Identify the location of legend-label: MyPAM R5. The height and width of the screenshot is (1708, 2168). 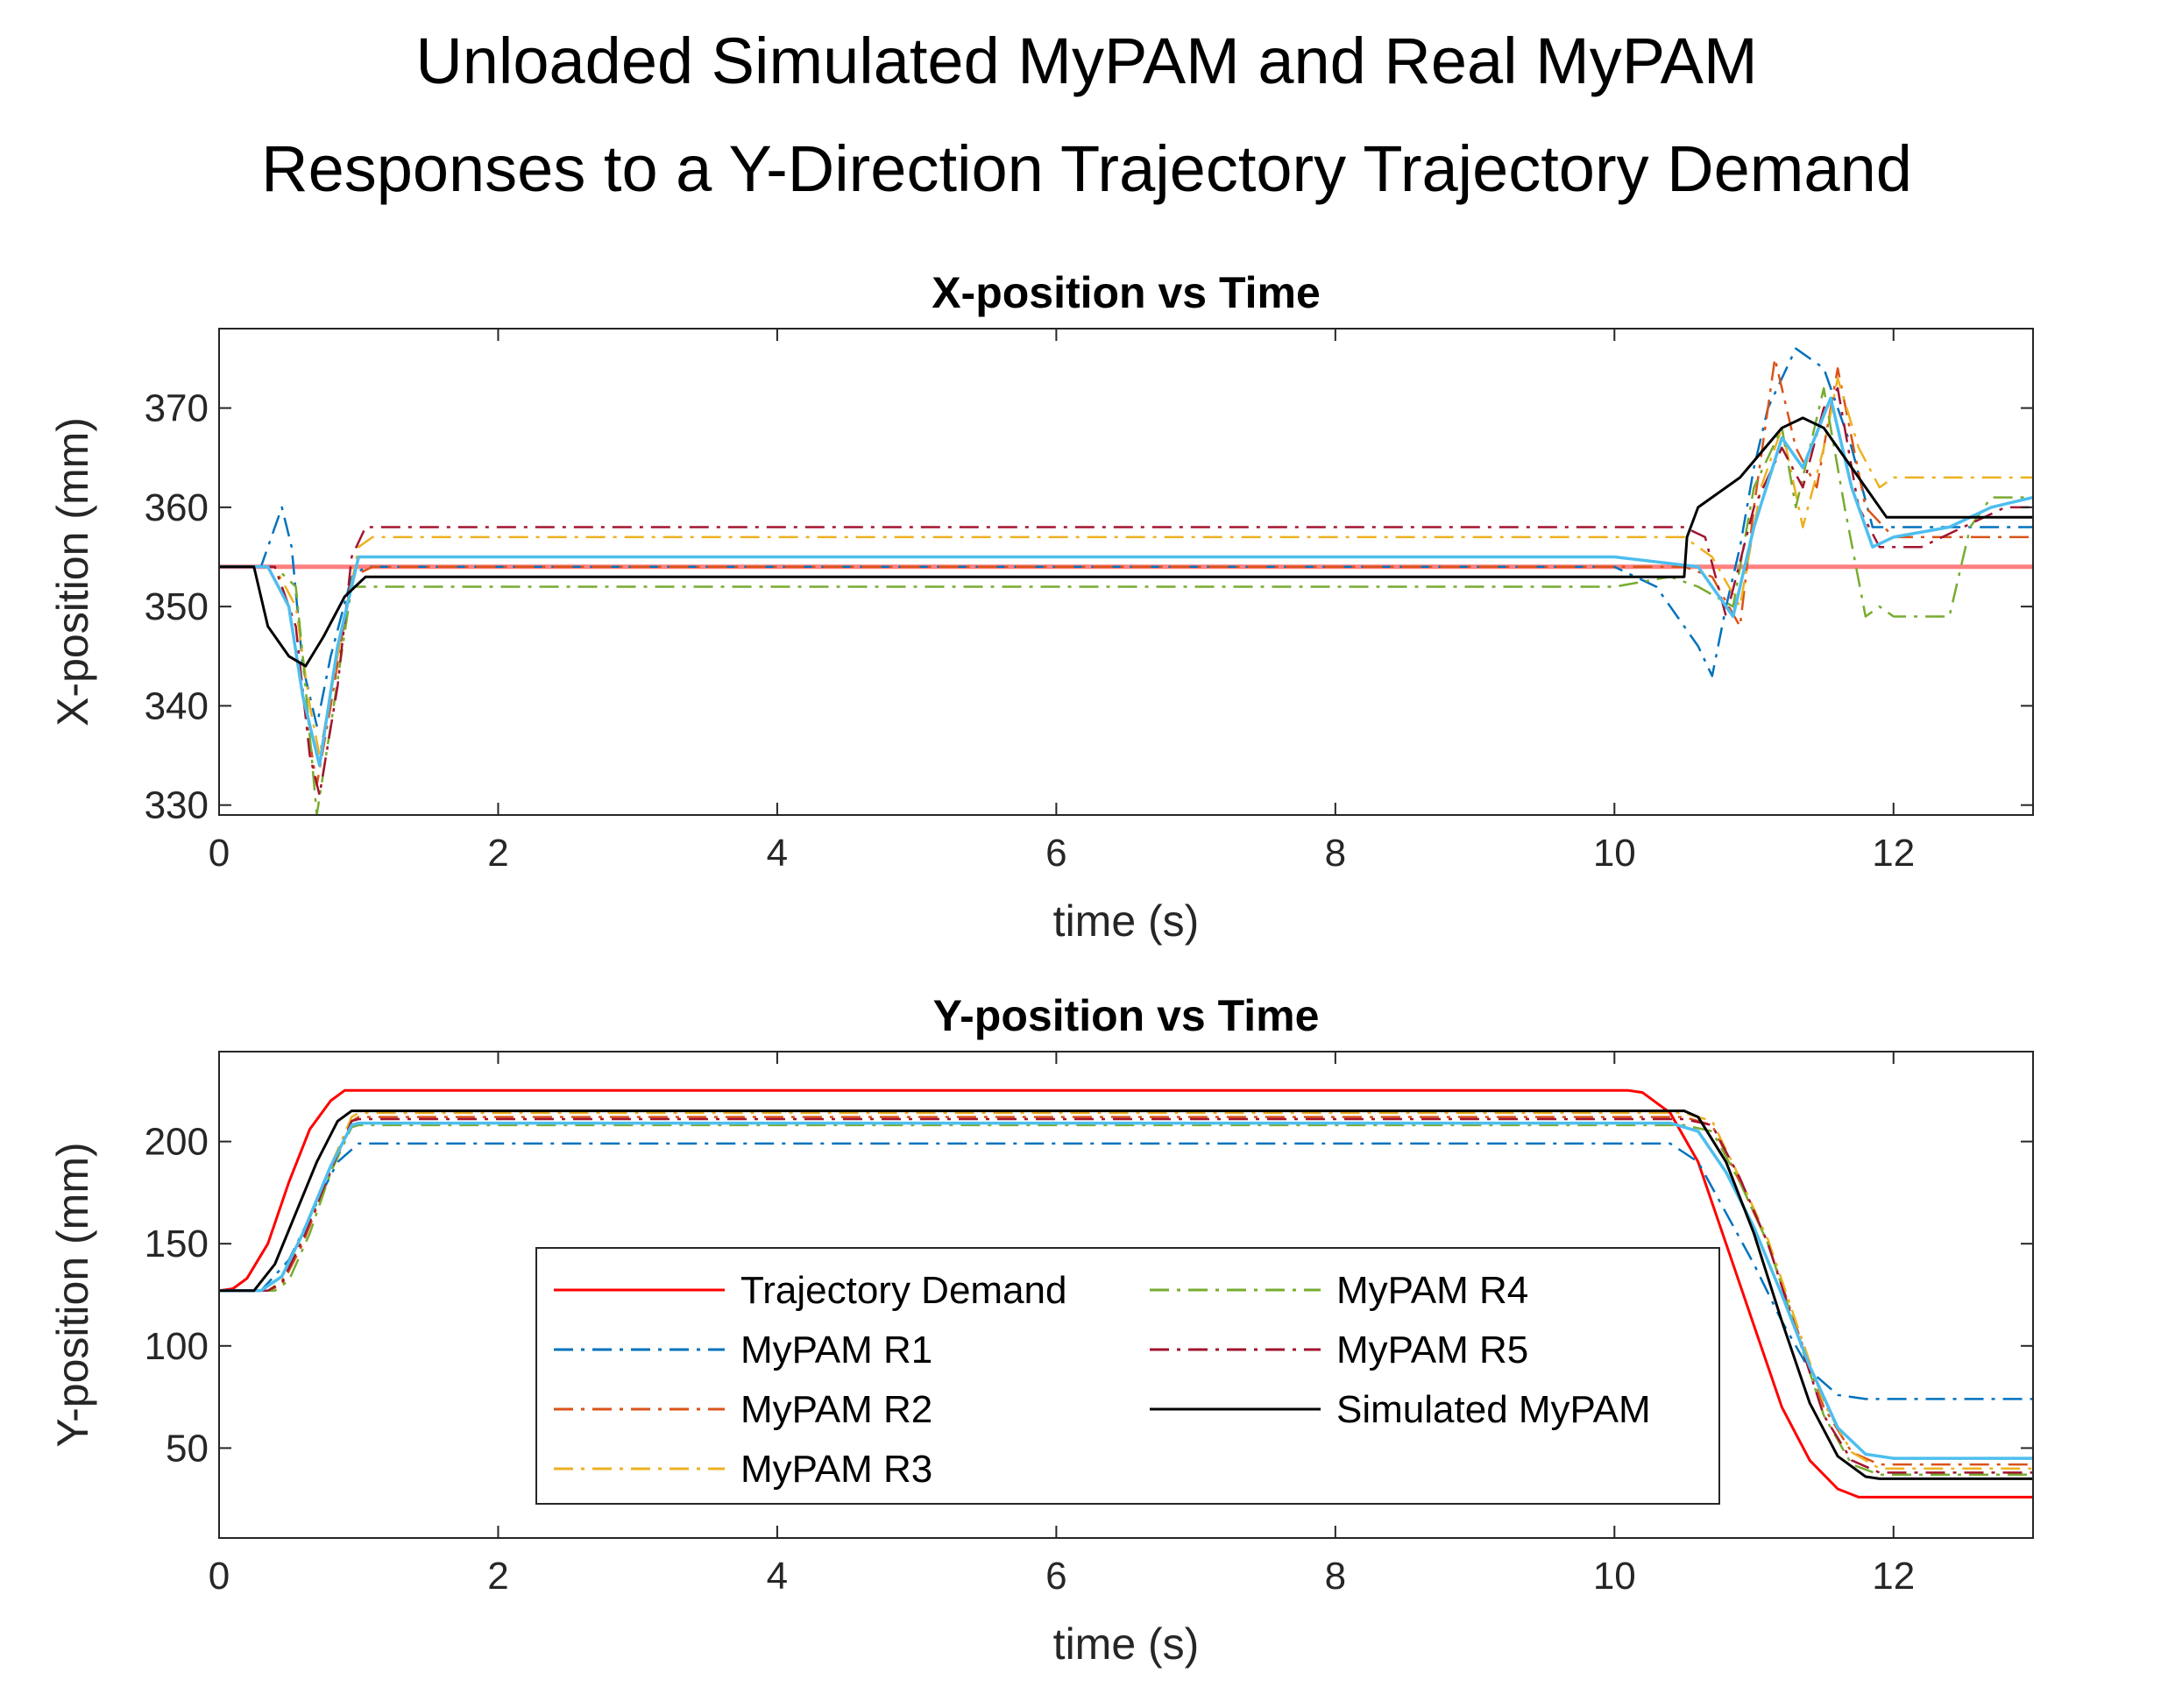
(1432, 1350).